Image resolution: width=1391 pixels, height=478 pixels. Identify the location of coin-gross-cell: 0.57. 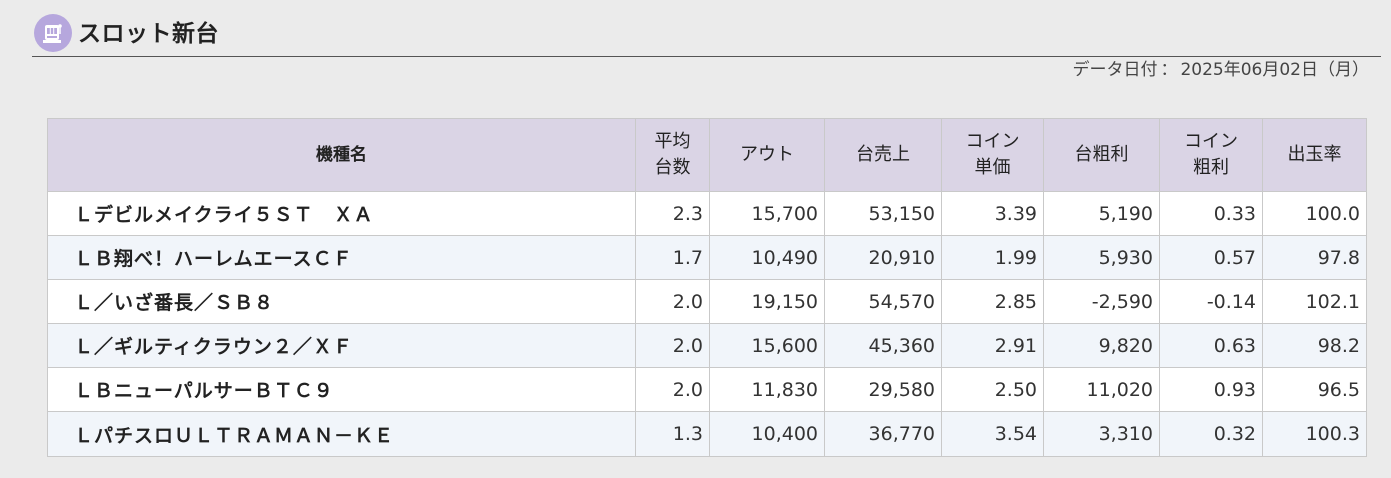
(1211, 257).